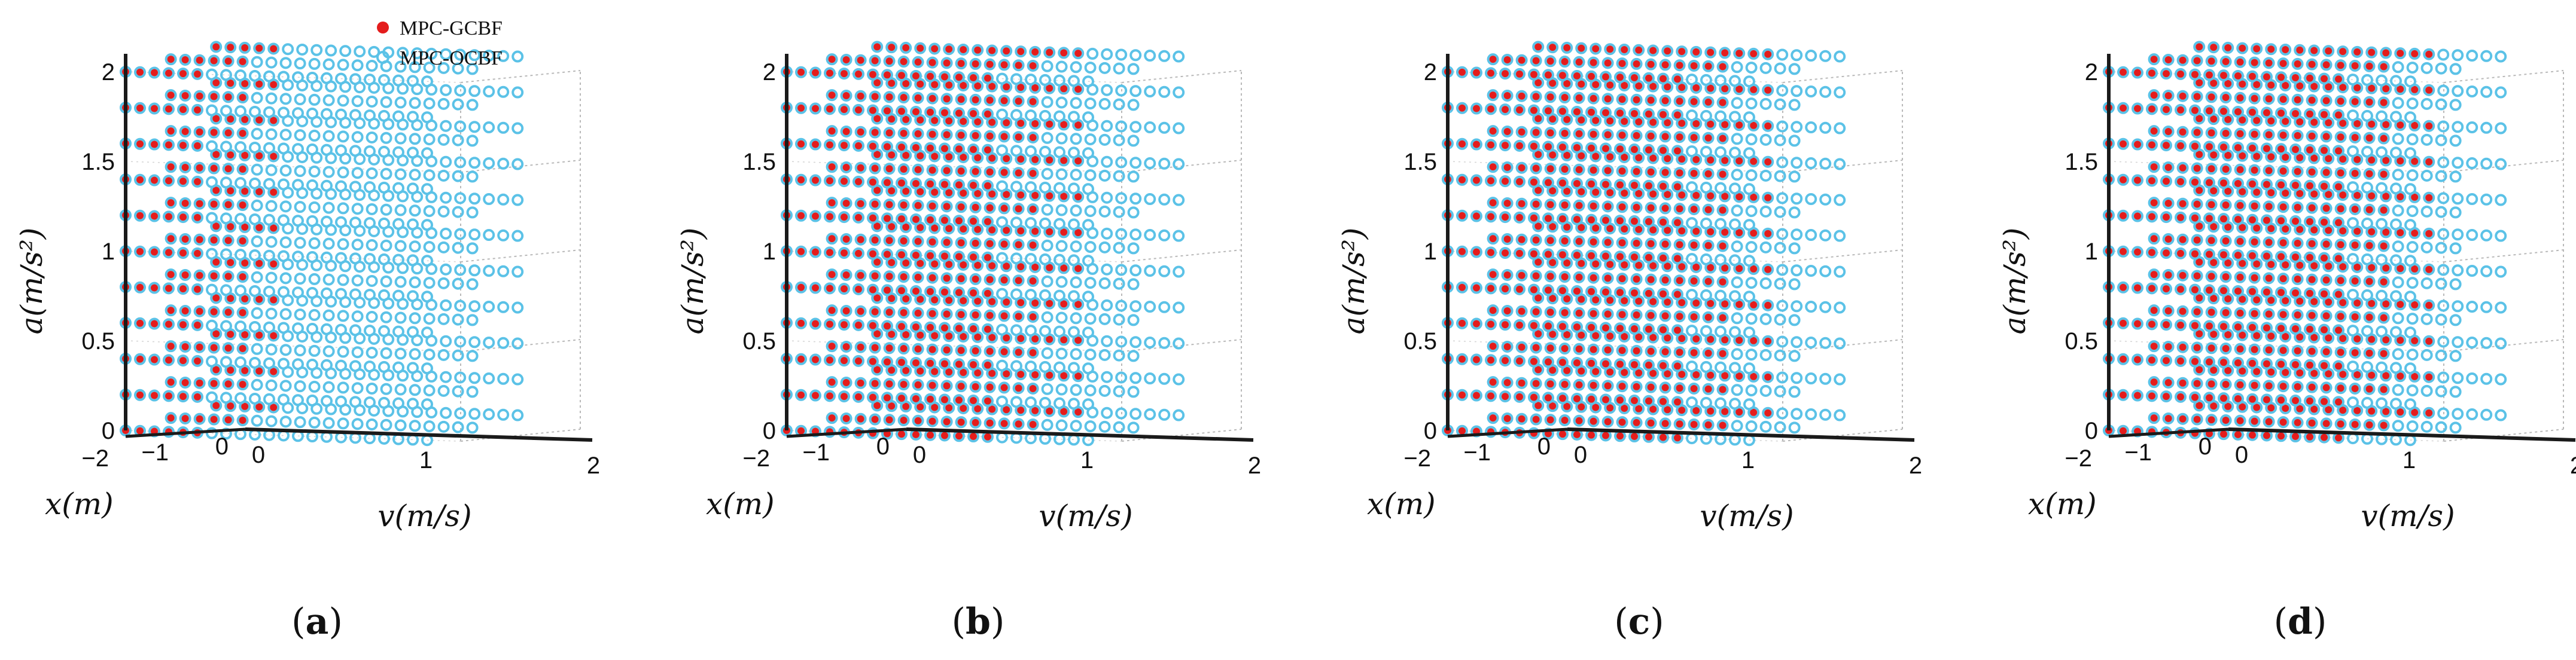  Describe the element at coordinates (1181, 255) in the screenshot. I see `grid-line-level` at that location.